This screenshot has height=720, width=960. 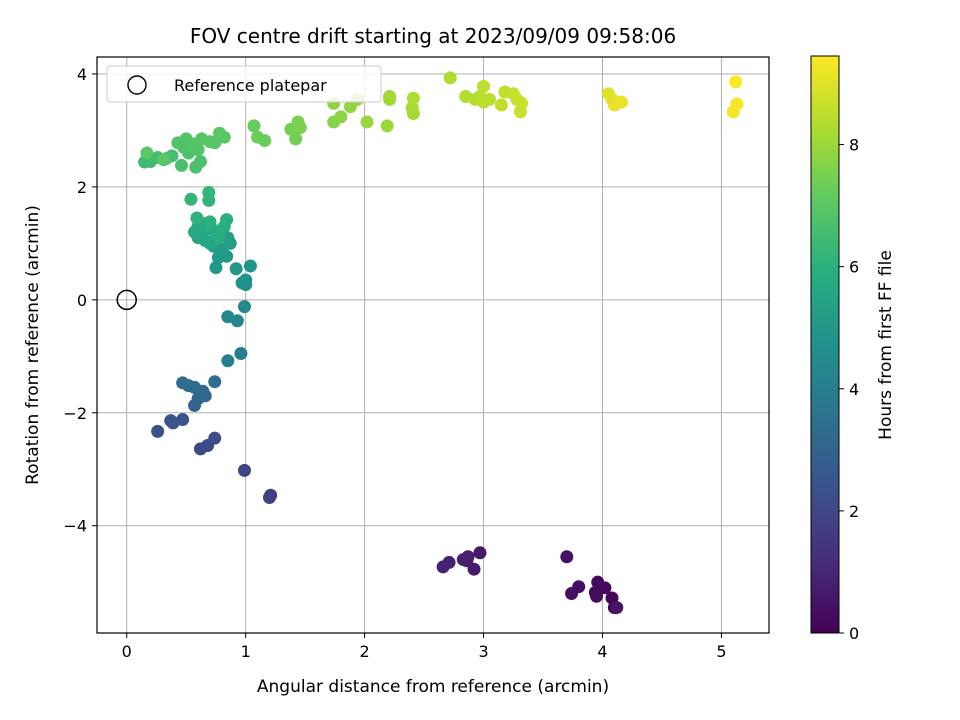 I want to click on y-tick-label: −4, so click(x=75, y=526).